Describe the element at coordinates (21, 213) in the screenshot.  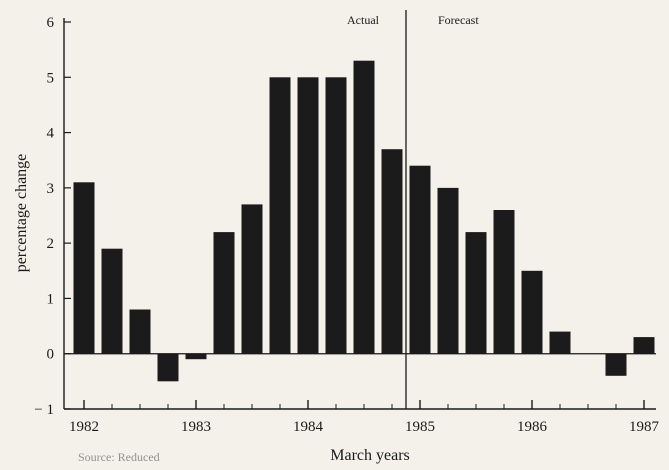
I see `y-axis-title: percentage change` at that location.